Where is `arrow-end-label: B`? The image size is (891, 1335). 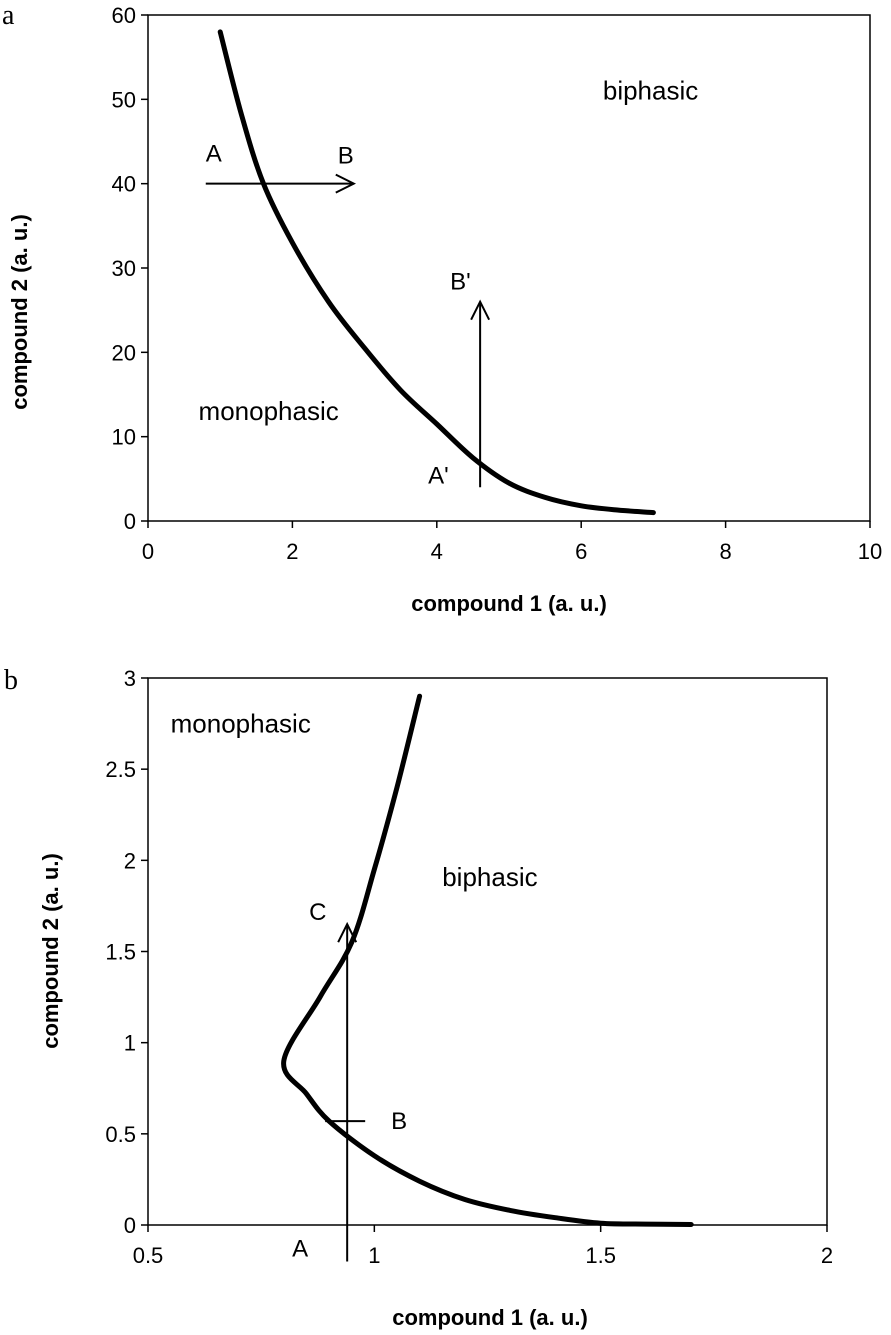 arrow-end-label: B is located at coordinates (346, 156).